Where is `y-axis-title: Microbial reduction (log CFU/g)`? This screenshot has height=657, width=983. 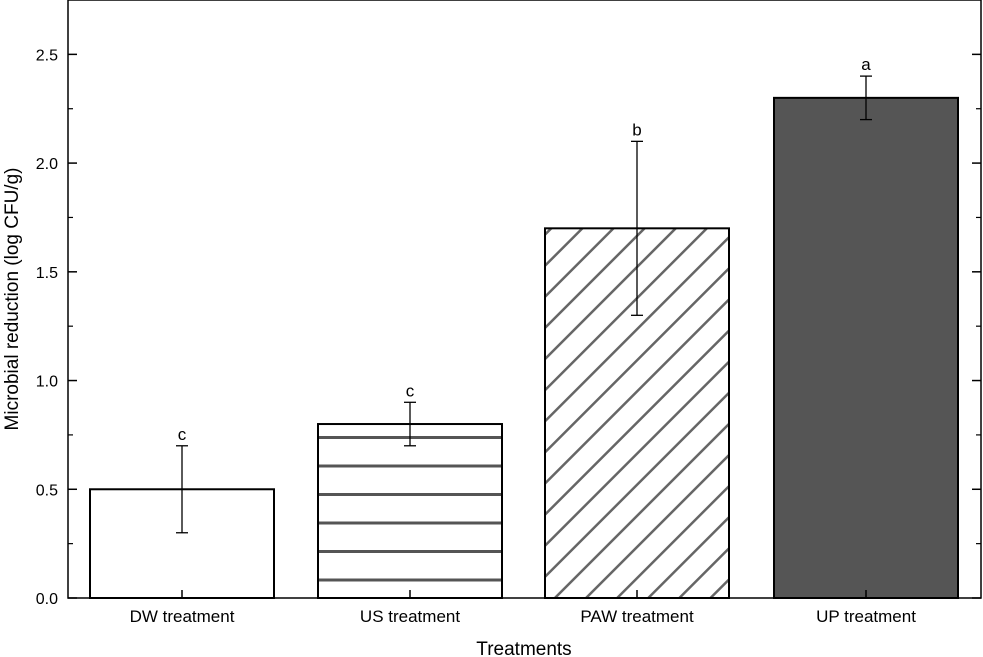
y-axis-title: Microbial reduction (log CFU/g) is located at coordinates (12, 299).